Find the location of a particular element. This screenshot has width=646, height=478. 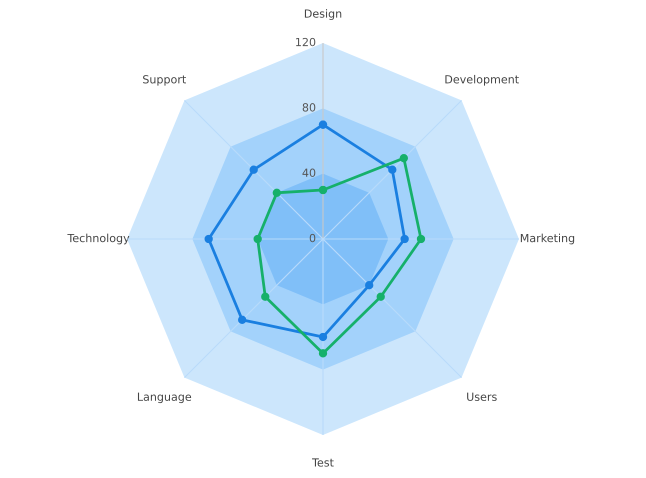

y-tick-label: 0 is located at coordinates (313, 238).